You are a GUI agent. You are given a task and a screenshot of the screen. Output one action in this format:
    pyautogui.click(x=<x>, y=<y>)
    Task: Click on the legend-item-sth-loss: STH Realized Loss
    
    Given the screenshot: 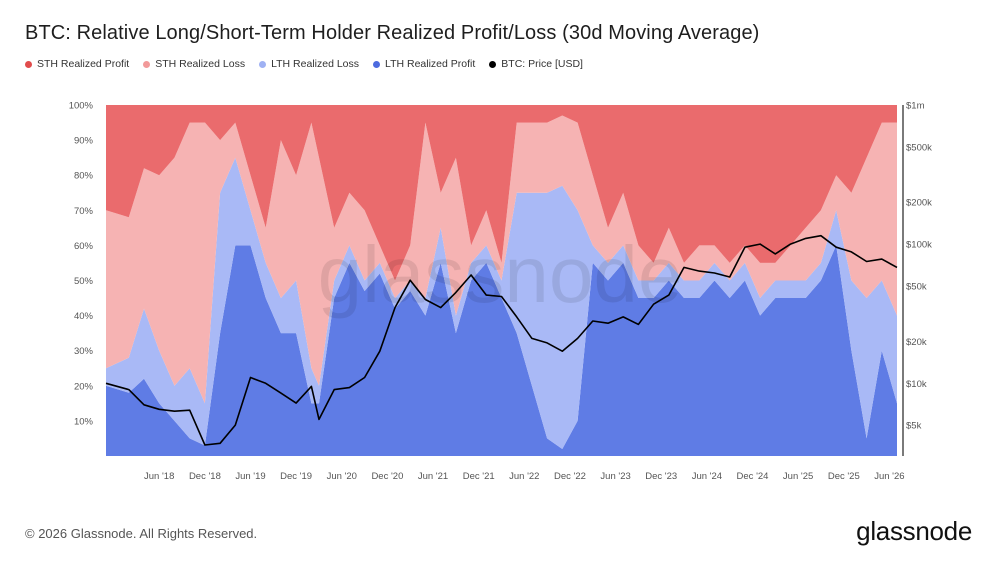 What is the action you would take?
    pyautogui.click(x=194, y=64)
    